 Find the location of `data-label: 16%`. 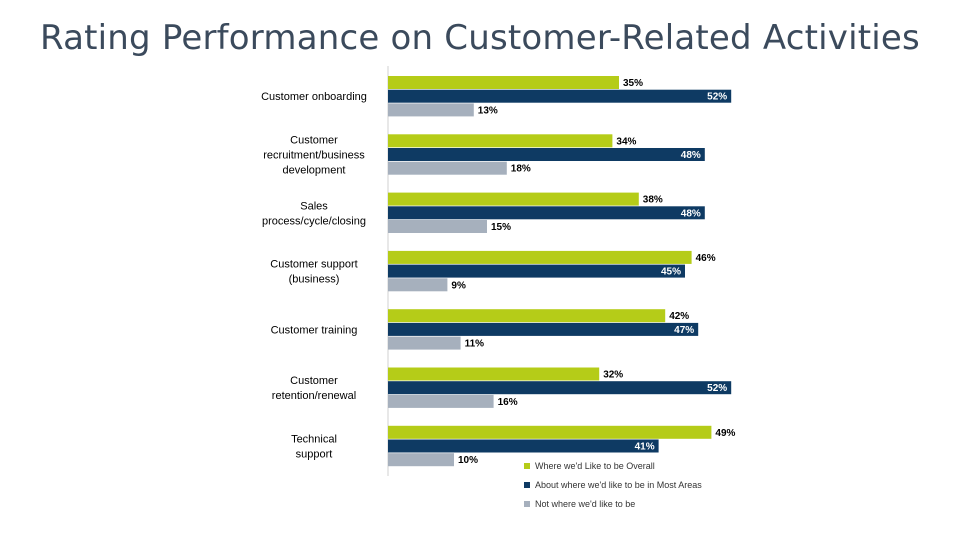

data-label: 16% is located at coordinates (508, 402).